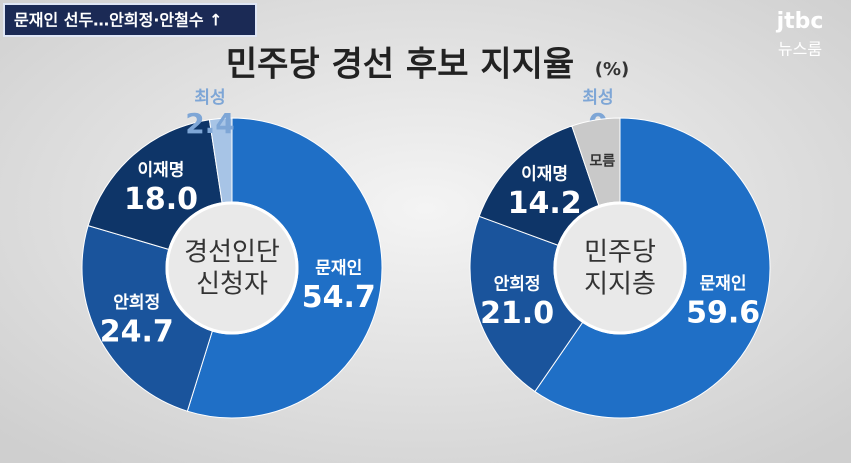 The height and width of the screenshot is (467, 851). I want to click on value-label: 14.2, so click(545, 203).